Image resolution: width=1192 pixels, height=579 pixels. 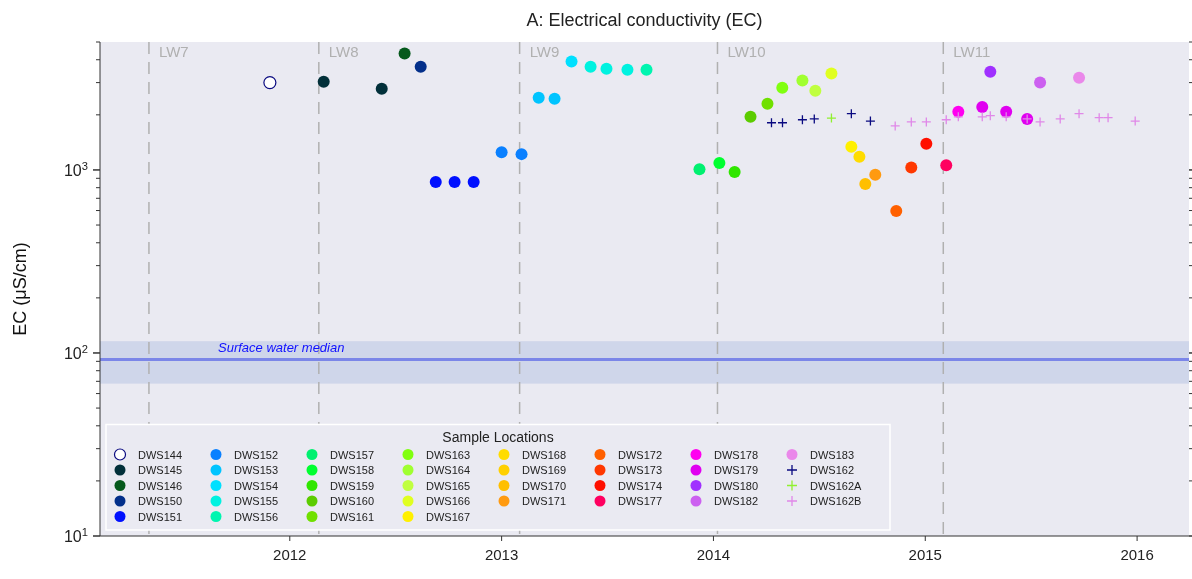 I want to click on x-tick-label: 2016, so click(x=1137, y=554).